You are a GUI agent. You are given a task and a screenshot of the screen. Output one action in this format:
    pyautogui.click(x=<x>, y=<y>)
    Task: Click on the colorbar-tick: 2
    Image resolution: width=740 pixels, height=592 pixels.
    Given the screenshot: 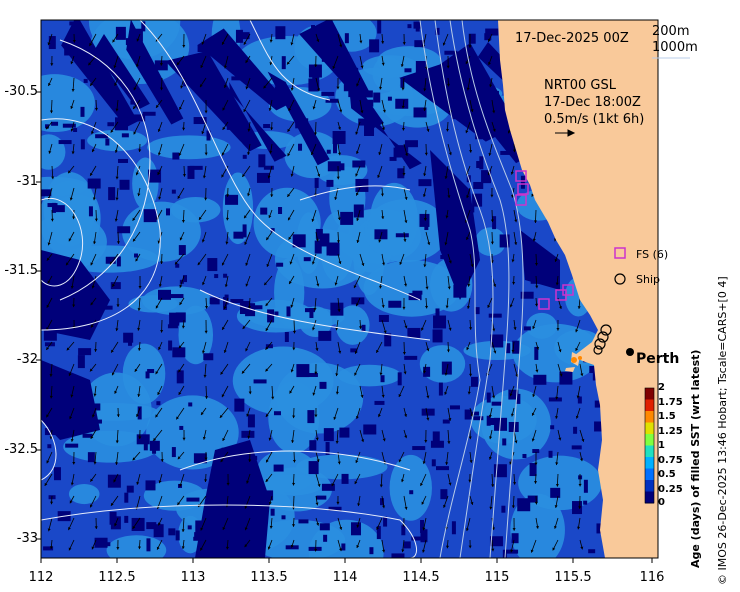 What is the action you would take?
    pyautogui.click(x=661, y=387)
    